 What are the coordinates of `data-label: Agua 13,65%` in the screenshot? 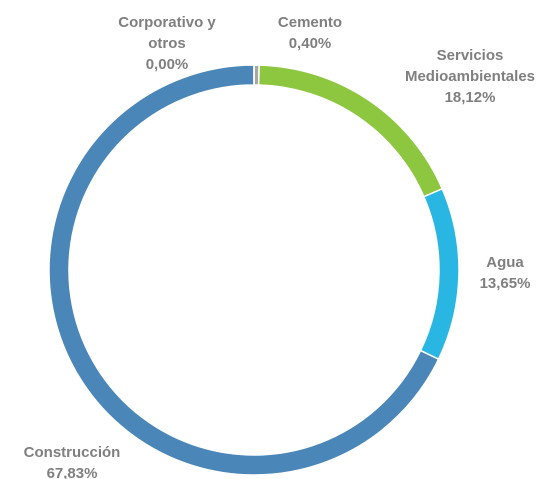 It's located at (505, 273).